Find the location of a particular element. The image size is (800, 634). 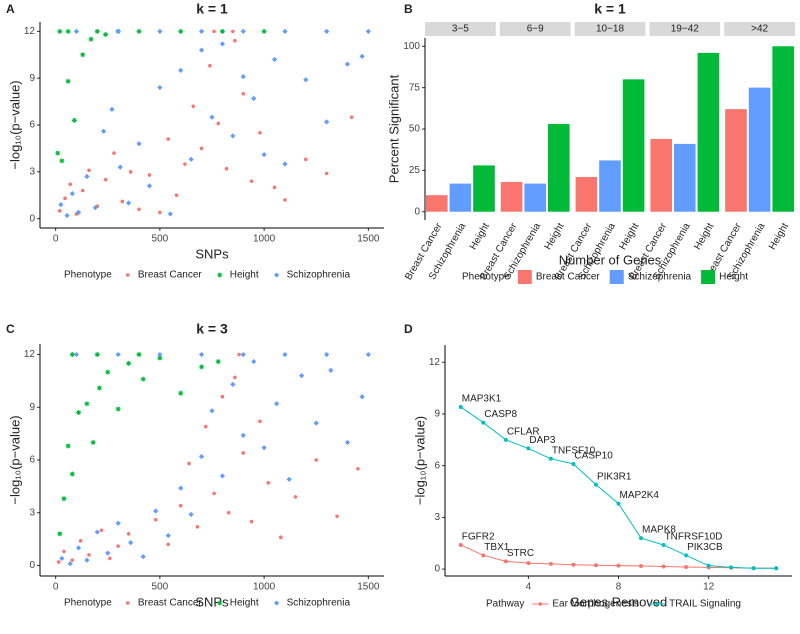

y-tick-label: 75 is located at coordinates (415, 87).